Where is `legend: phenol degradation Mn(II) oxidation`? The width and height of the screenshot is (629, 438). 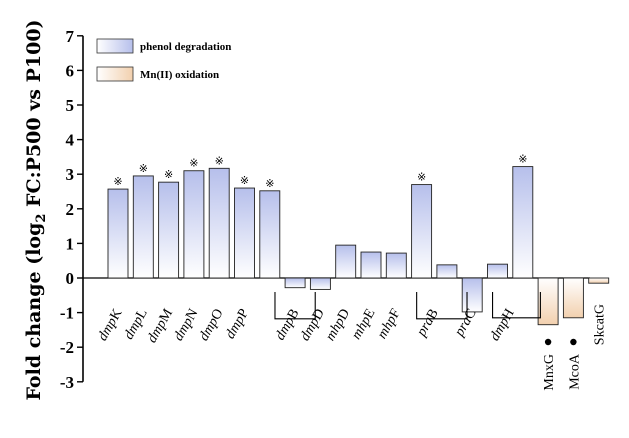 legend: phenol degradation Mn(II) oxidation is located at coordinates (163, 60).